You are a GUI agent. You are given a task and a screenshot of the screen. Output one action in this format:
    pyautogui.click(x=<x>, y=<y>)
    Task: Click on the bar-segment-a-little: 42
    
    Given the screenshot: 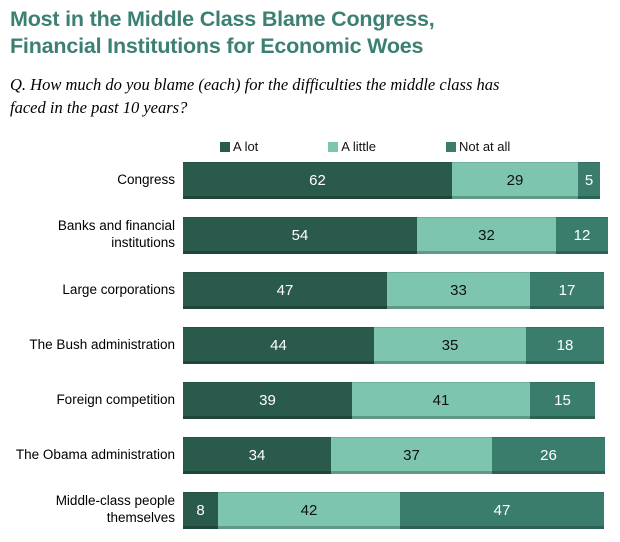 What is the action you would take?
    pyautogui.click(x=309, y=510)
    